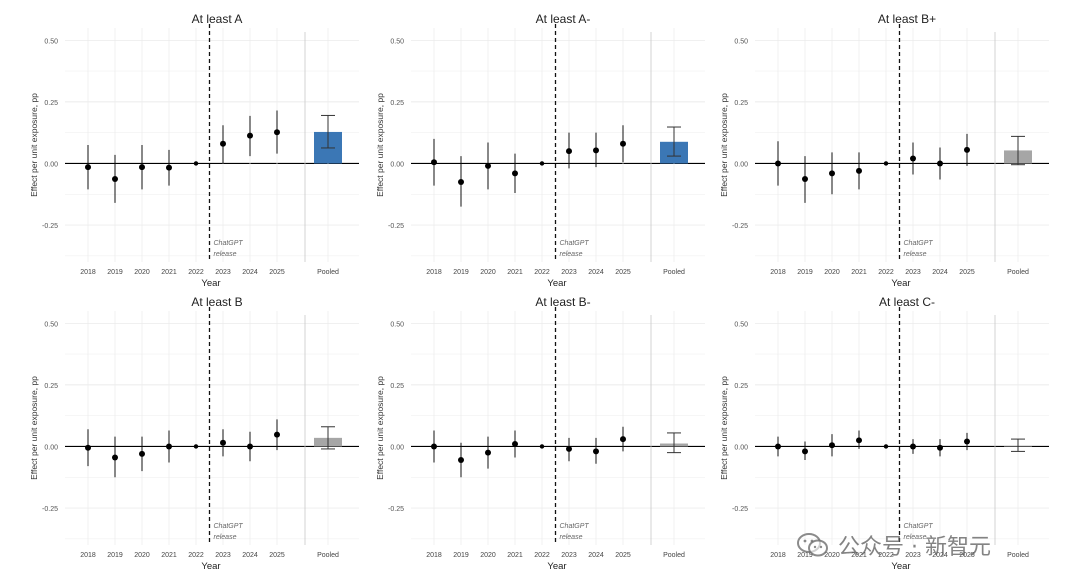 The height and width of the screenshot is (586, 1080). Describe the element at coordinates (812, 545) in the screenshot. I see `wechat-icon` at that location.